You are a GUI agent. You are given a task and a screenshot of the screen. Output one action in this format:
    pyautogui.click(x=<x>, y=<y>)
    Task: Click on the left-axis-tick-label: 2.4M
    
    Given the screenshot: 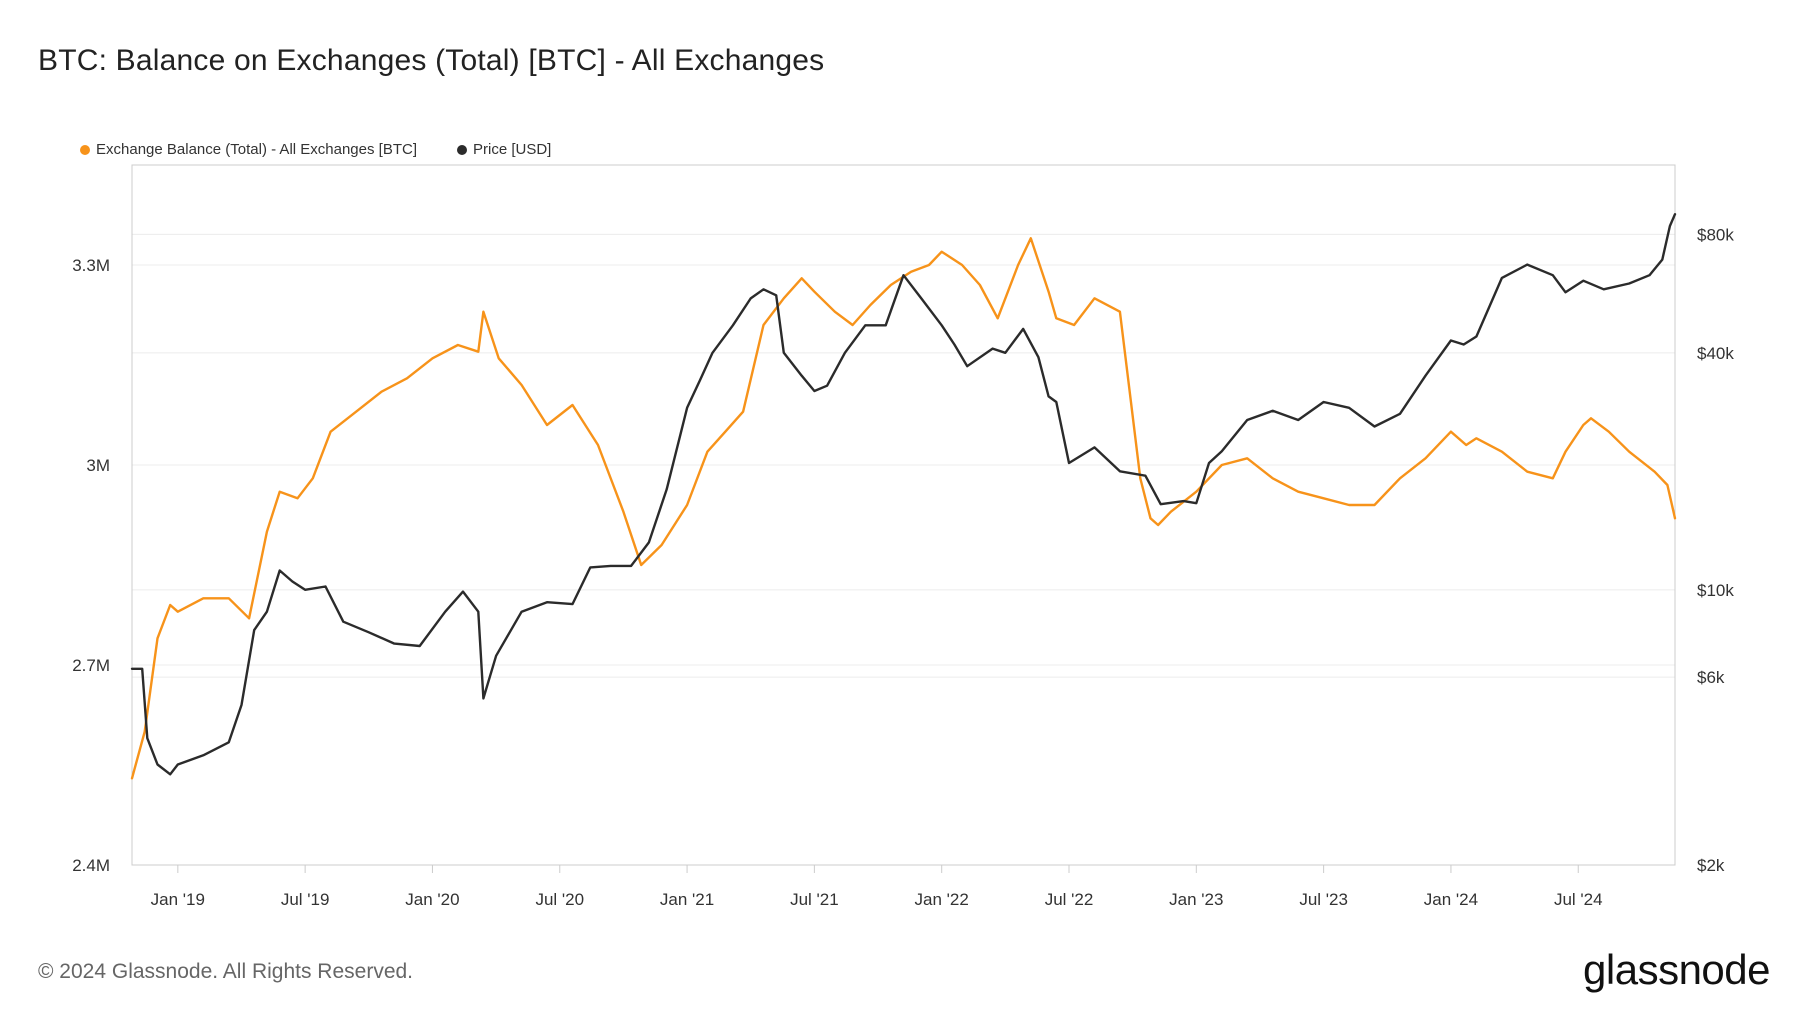 What is the action you would take?
    pyautogui.click(x=91, y=865)
    